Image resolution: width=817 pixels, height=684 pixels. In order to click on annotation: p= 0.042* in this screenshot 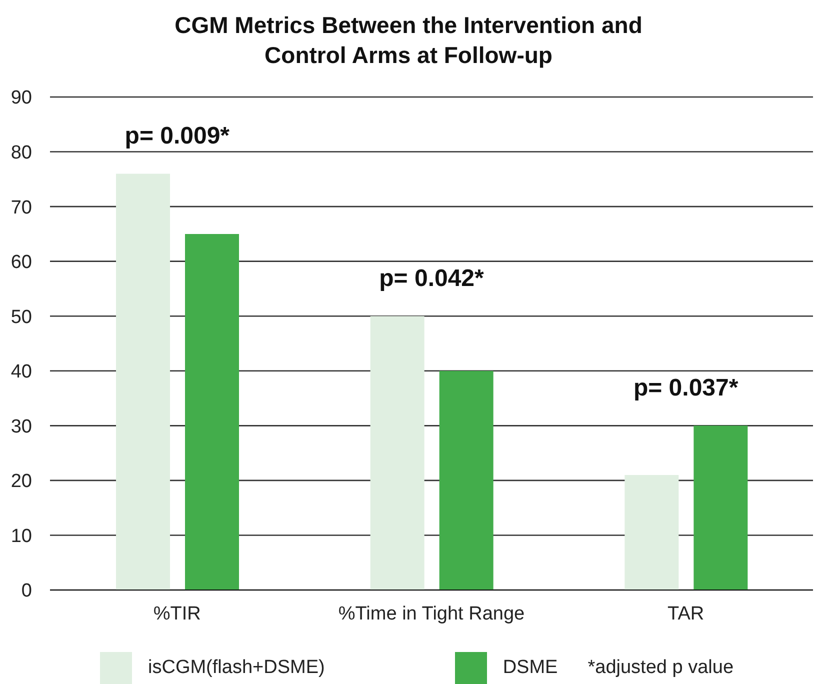, I will do `click(432, 278)`.